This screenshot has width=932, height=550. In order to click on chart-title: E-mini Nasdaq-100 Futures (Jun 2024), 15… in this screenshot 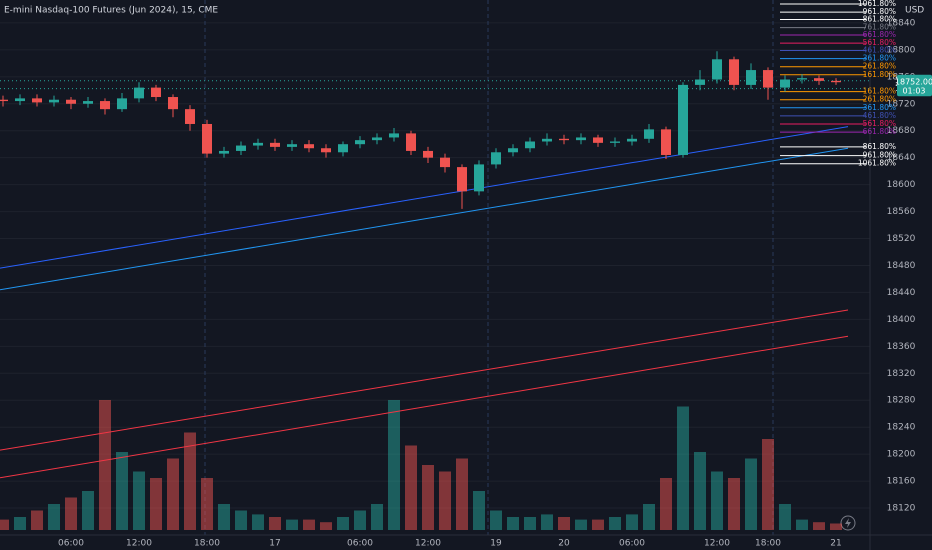, I will do `click(111, 11)`.